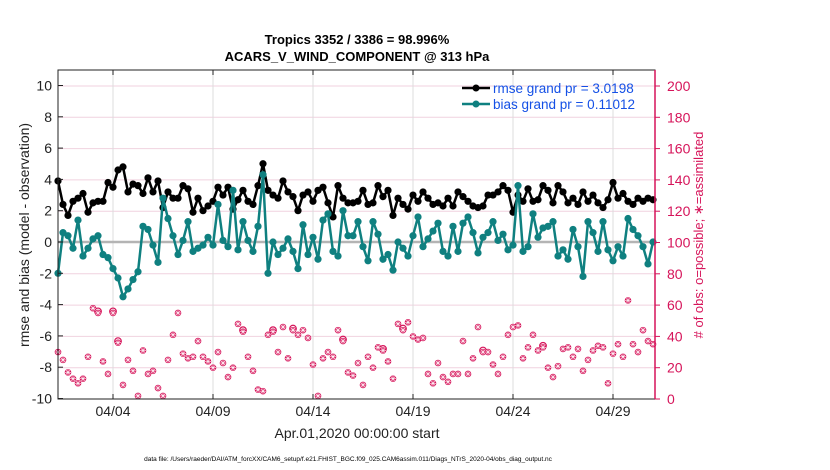  I want to click on y-tick-label: 2, so click(48, 211).